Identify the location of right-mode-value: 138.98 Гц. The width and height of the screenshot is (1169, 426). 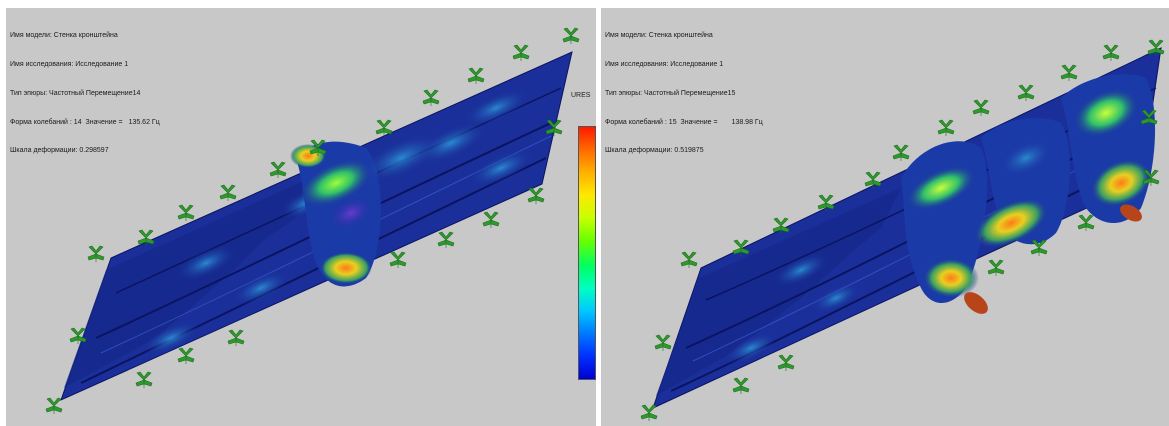
(747, 122).